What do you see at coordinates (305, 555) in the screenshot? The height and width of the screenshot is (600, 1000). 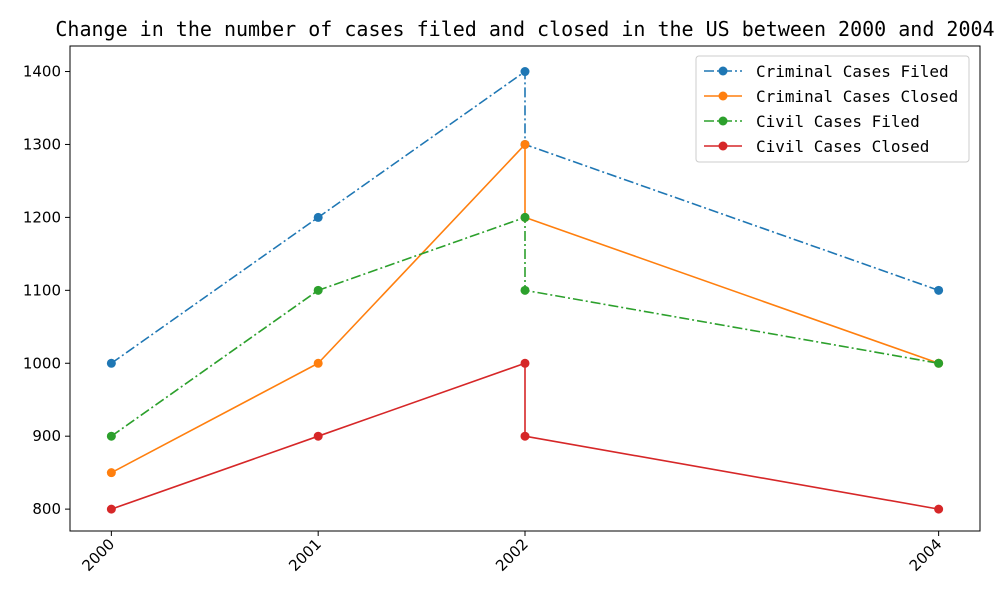 I see `x-tick-label: 2001` at bounding box center [305, 555].